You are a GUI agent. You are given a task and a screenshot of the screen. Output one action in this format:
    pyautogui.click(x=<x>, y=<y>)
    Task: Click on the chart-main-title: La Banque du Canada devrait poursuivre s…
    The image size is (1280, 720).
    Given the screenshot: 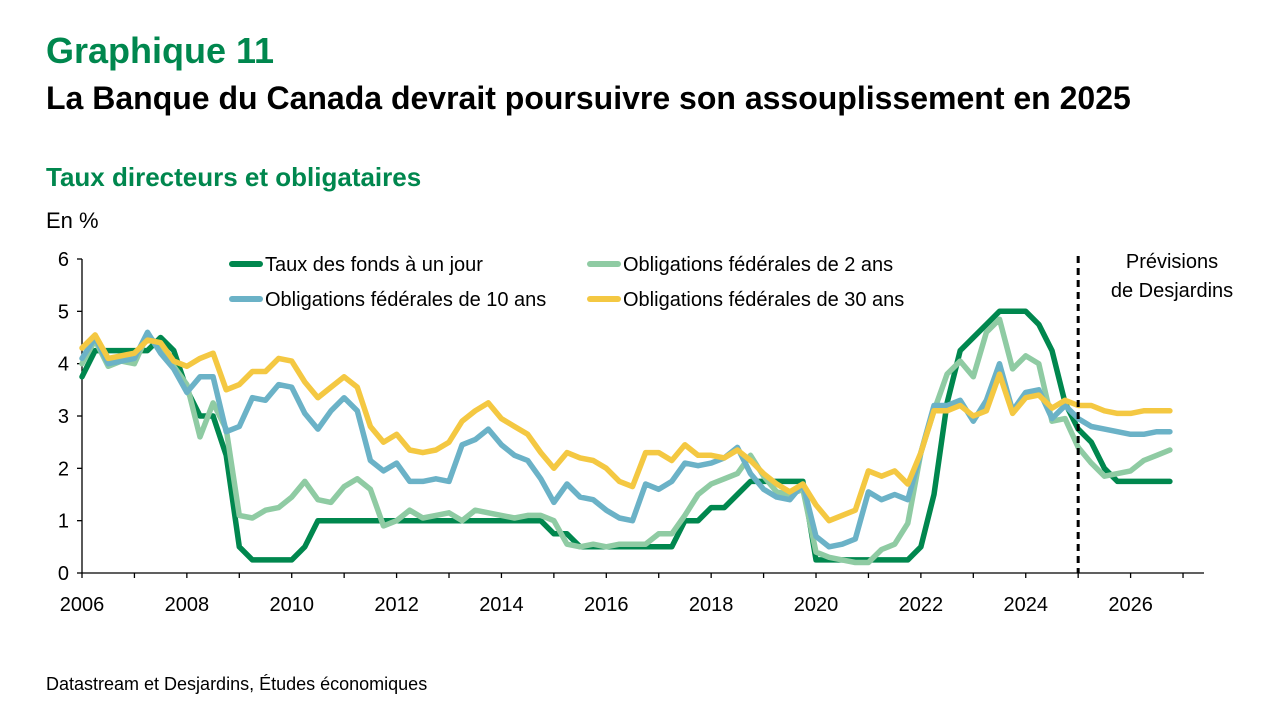 What is the action you would take?
    pyautogui.click(x=588, y=98)
    